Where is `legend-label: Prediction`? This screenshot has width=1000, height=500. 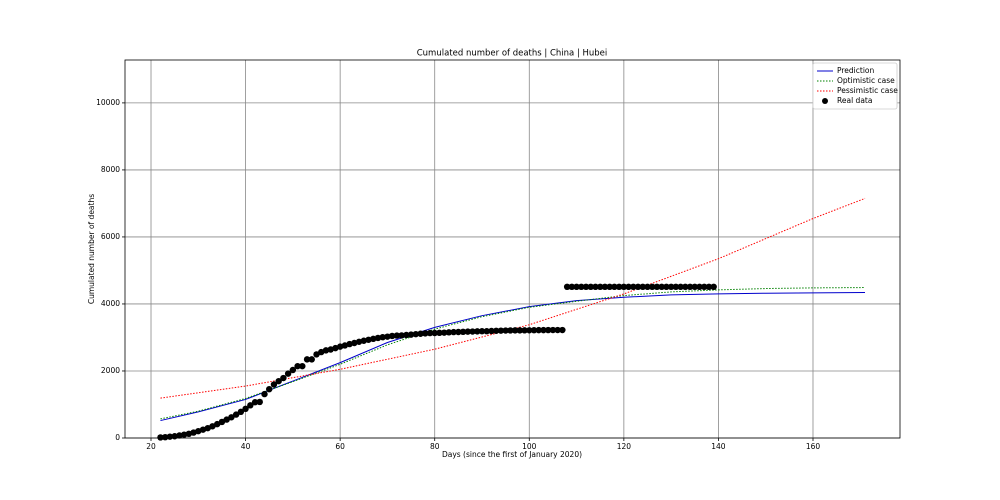 legend-label: Prediction is located at coordinates (856, 70).